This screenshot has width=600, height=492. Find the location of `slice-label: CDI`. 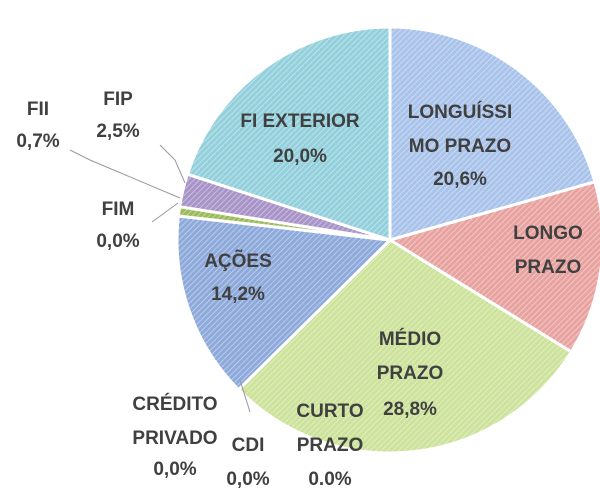

slice-label: CDI is located at coordinates (248, 445).